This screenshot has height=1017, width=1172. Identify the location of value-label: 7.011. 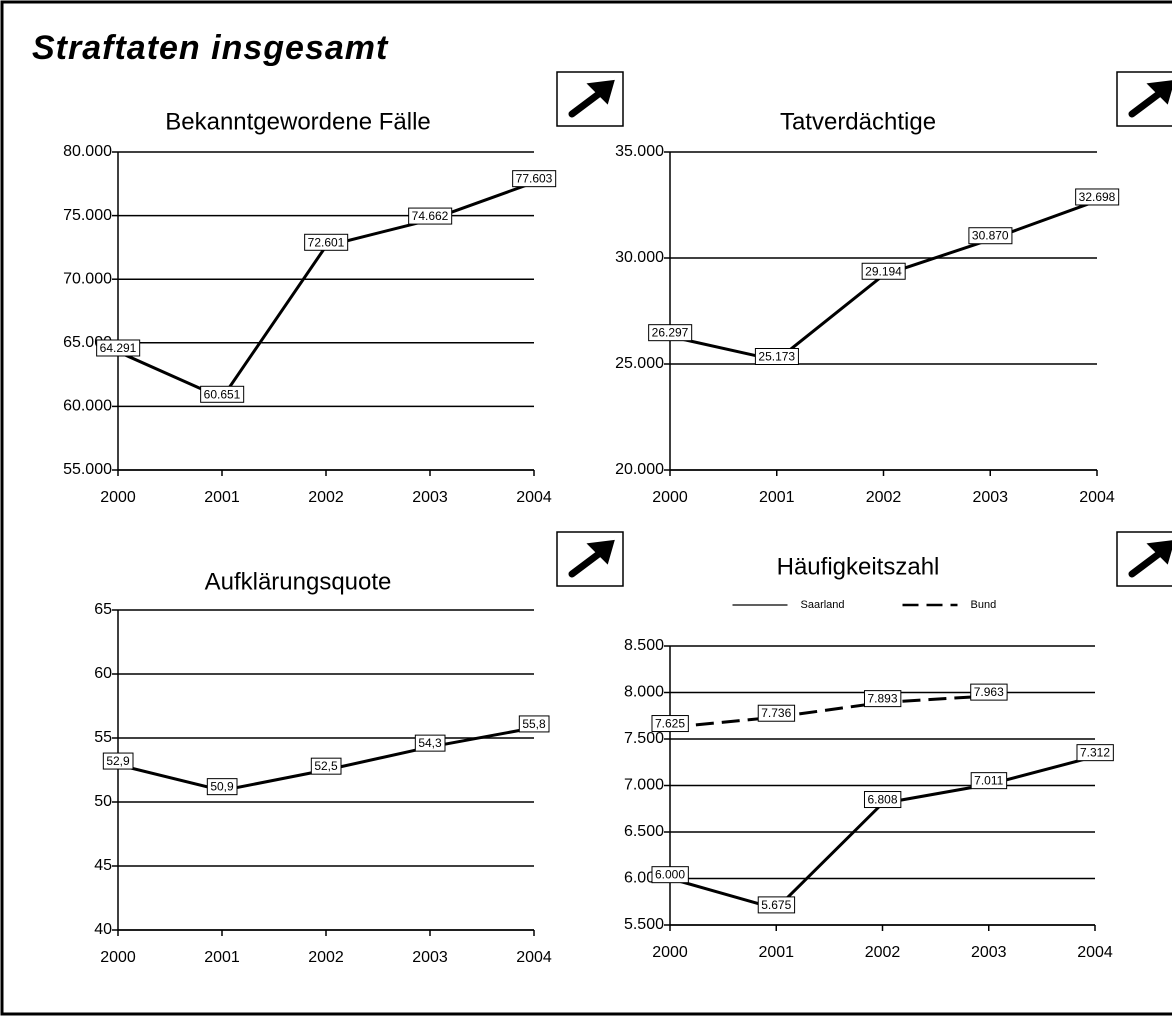
(988, 781).